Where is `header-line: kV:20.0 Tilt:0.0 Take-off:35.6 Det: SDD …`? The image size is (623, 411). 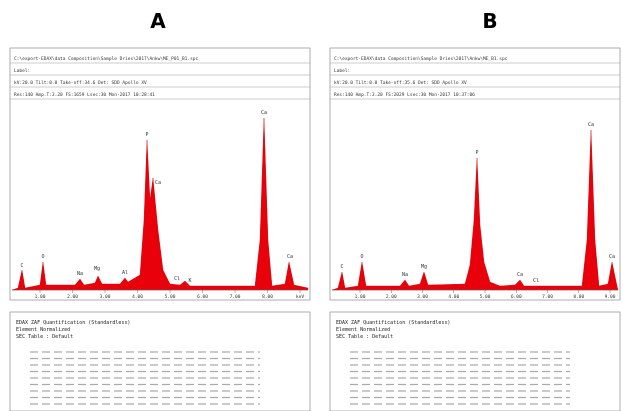
header-line: kV:20.0 Tilt:0.0 Take-off:35.6 Det: SDD … is located at coordinates (400, 83).